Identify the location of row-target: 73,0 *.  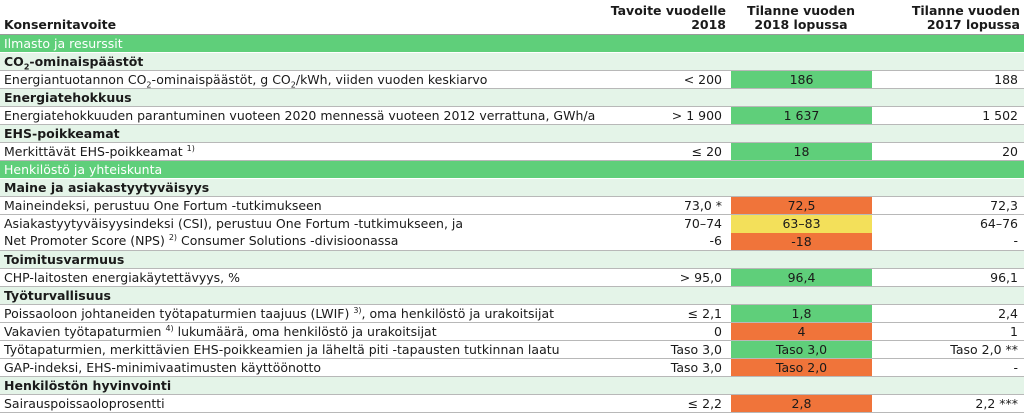
(702, 205).